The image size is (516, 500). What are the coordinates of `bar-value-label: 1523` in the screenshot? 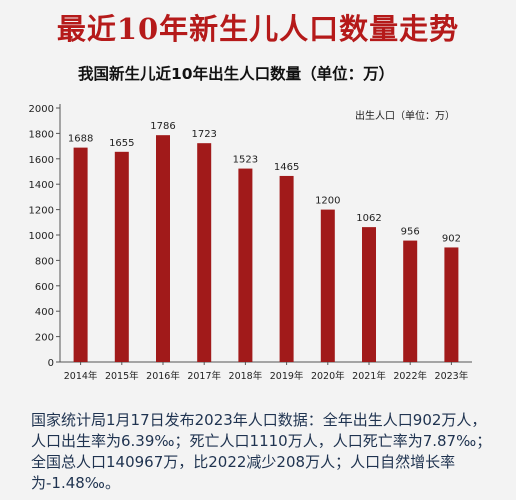 It's located at (245, 160).